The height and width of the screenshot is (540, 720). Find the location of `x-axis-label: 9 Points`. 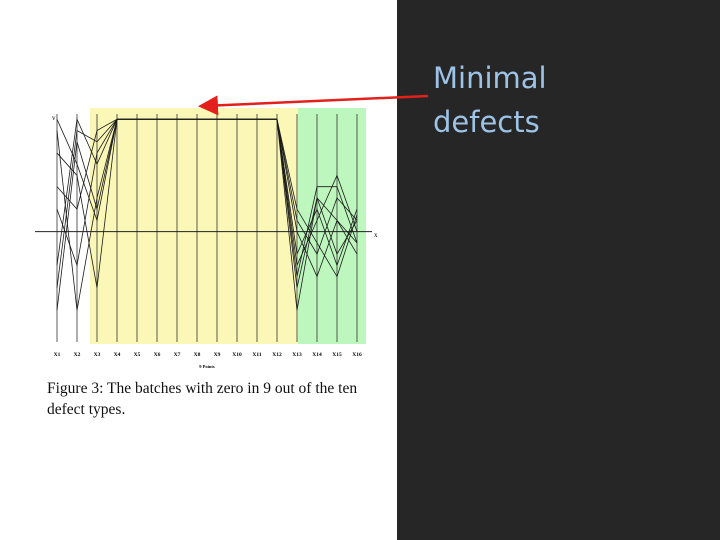

x-axis-label: 9 Points is located at coordinates (207, 366).